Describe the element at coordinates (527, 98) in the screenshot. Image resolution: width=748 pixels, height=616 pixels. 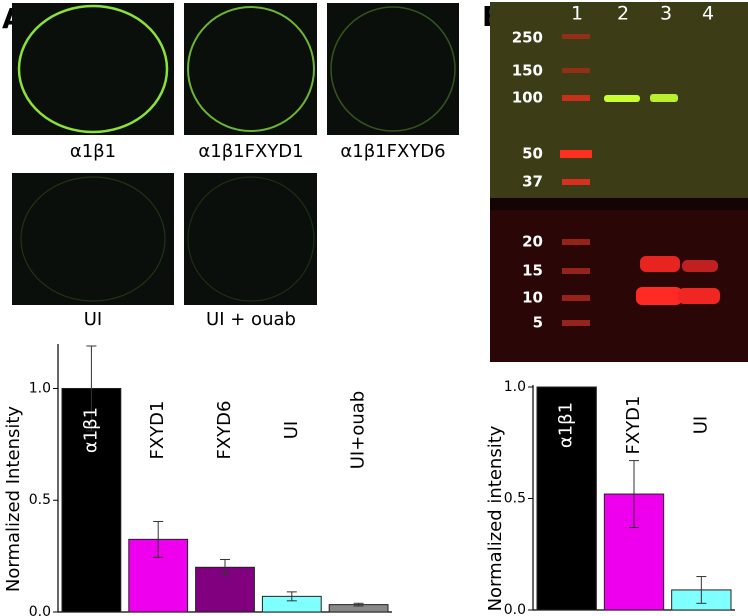
I see `marker-label: 100` at that location.